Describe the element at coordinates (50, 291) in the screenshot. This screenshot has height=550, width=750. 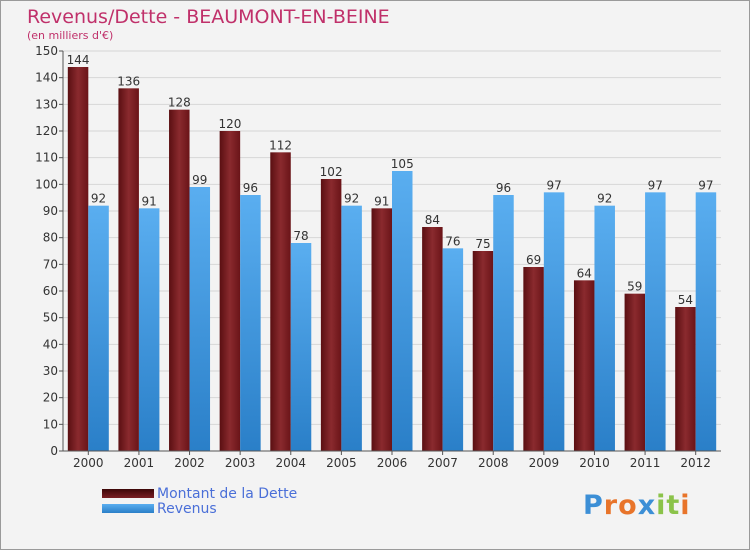
I see `y-tick-label: 60` at that location.